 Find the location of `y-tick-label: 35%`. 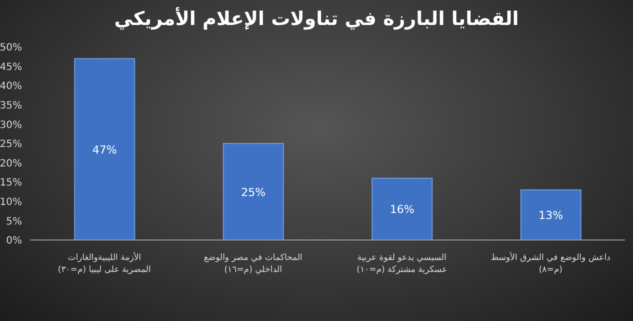

y-tick-label: 35% is located at coordinates (11, 106).